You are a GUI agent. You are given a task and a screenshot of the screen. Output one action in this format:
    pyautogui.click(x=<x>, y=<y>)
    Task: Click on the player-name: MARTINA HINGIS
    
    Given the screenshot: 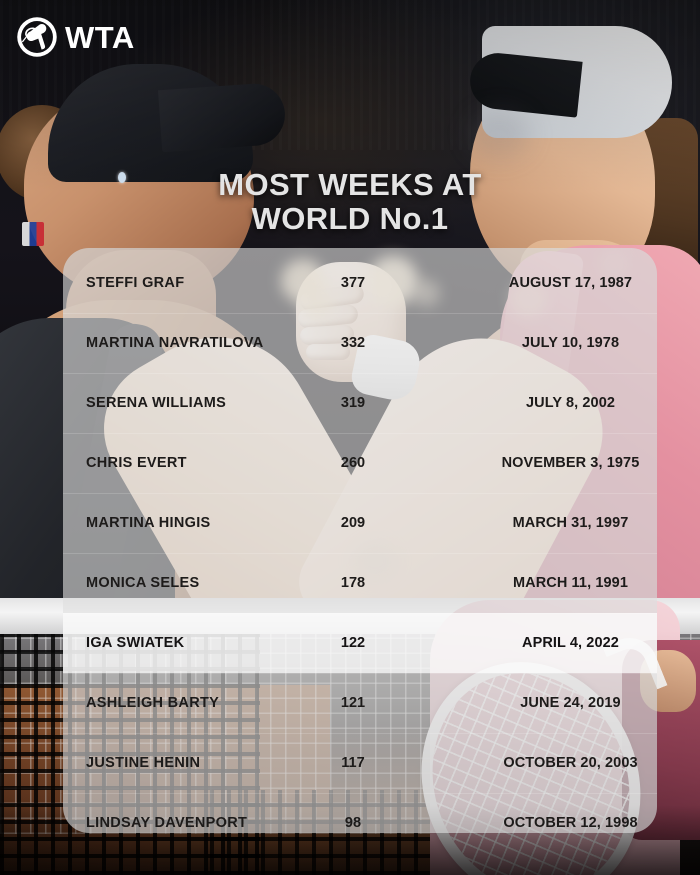 What is the action you would take?
    pyautogui.click(x=148, y=523)
    